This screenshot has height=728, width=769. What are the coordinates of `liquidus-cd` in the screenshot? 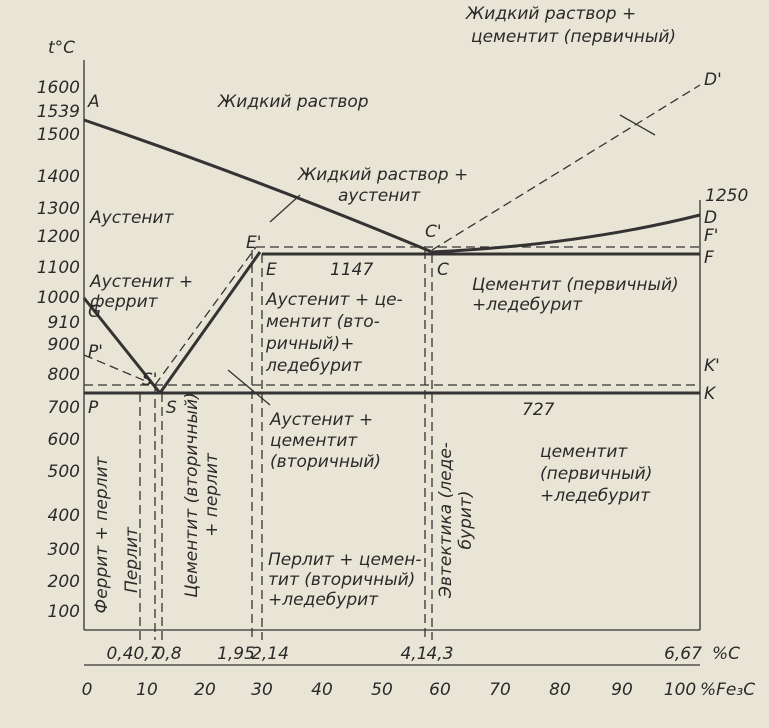 It's located at (566, 233).